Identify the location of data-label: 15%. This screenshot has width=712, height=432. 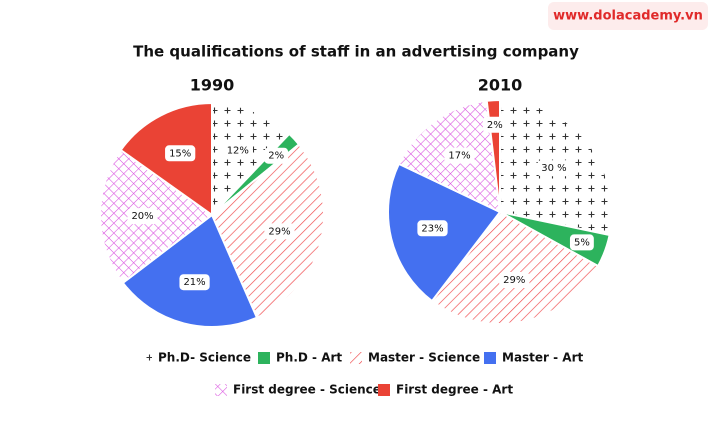
(180, 153).